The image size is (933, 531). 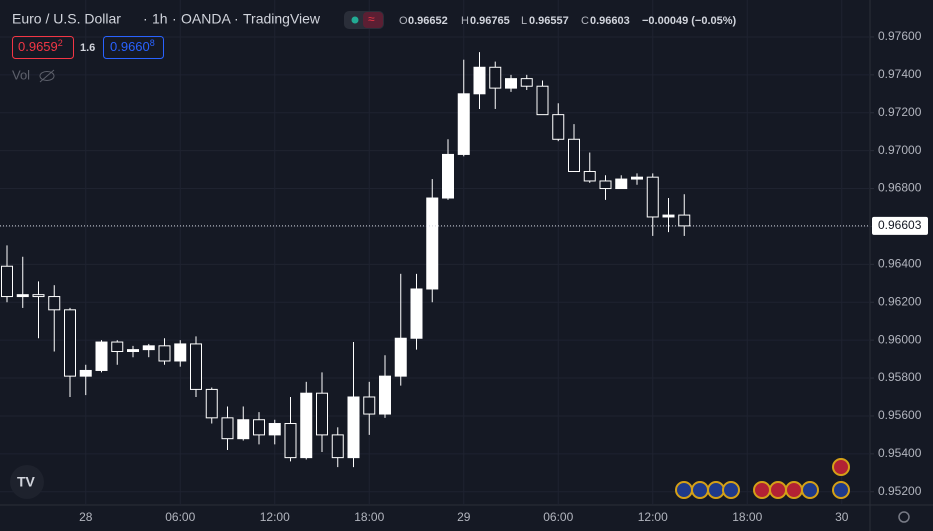 What do you see at coordinates (900, 415) in the screenshot?
I see `y-tick-label: 0.95600` at bounding box center [900, 415].